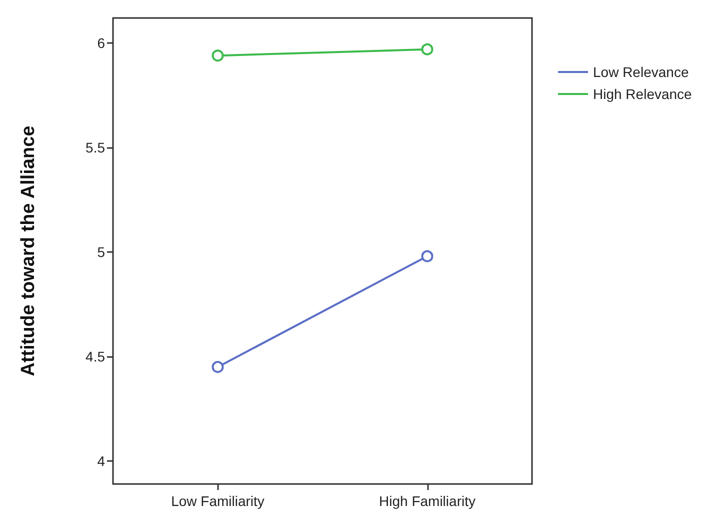 The width and height of the screenshot is (721, 525). I want to click on legend-label: Low Relevance, so click(641, 72).